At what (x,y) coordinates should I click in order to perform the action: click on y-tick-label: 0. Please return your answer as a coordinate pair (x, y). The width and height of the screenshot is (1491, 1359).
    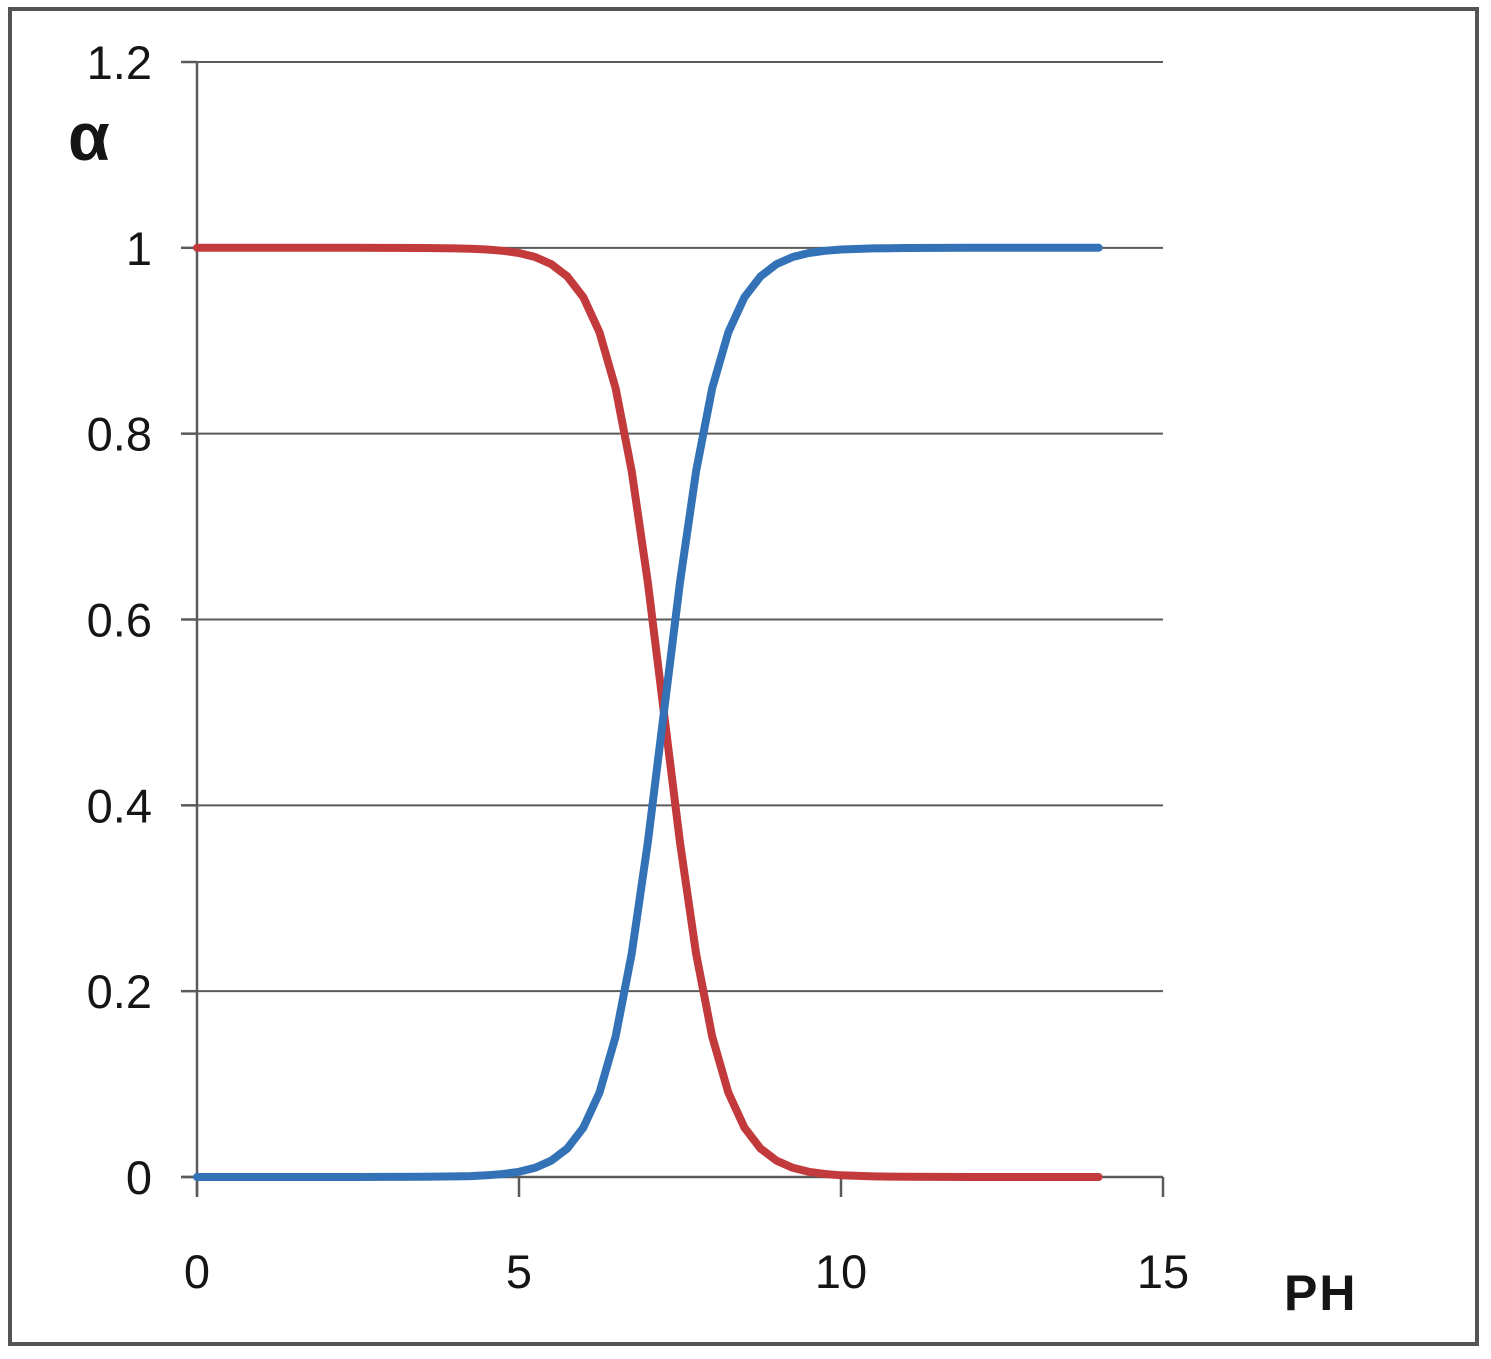
    Looking at the image, I should click on (139, 1177).